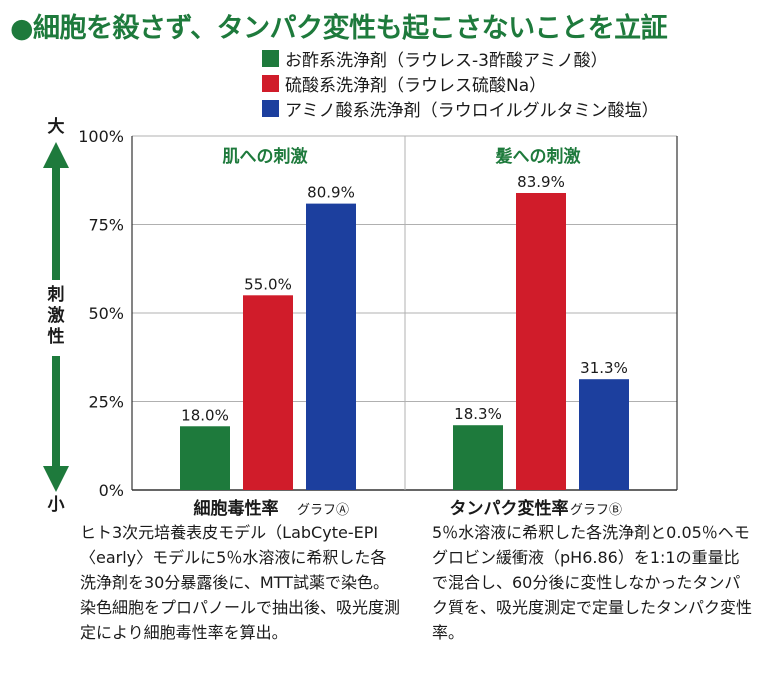 The width and height of the screenshot is (768, 685). I want to click on y-tick-label: 0%, so click(111, 490).